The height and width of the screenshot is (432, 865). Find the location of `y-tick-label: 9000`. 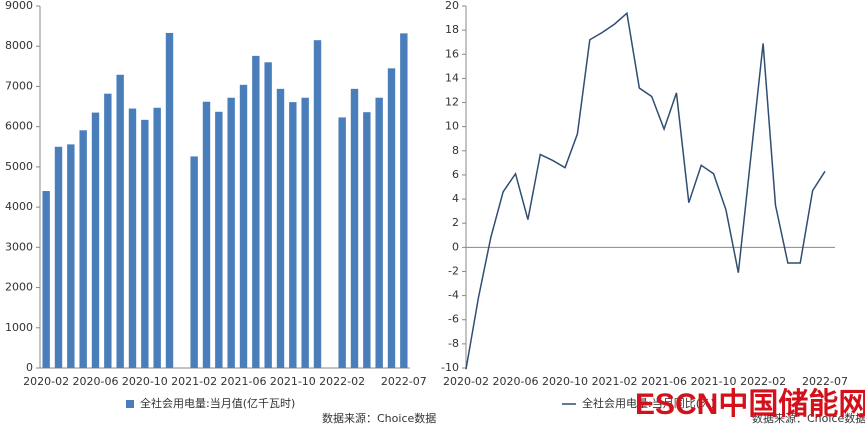

y-tick-label: 9000 is located at coordinates (19, 6).